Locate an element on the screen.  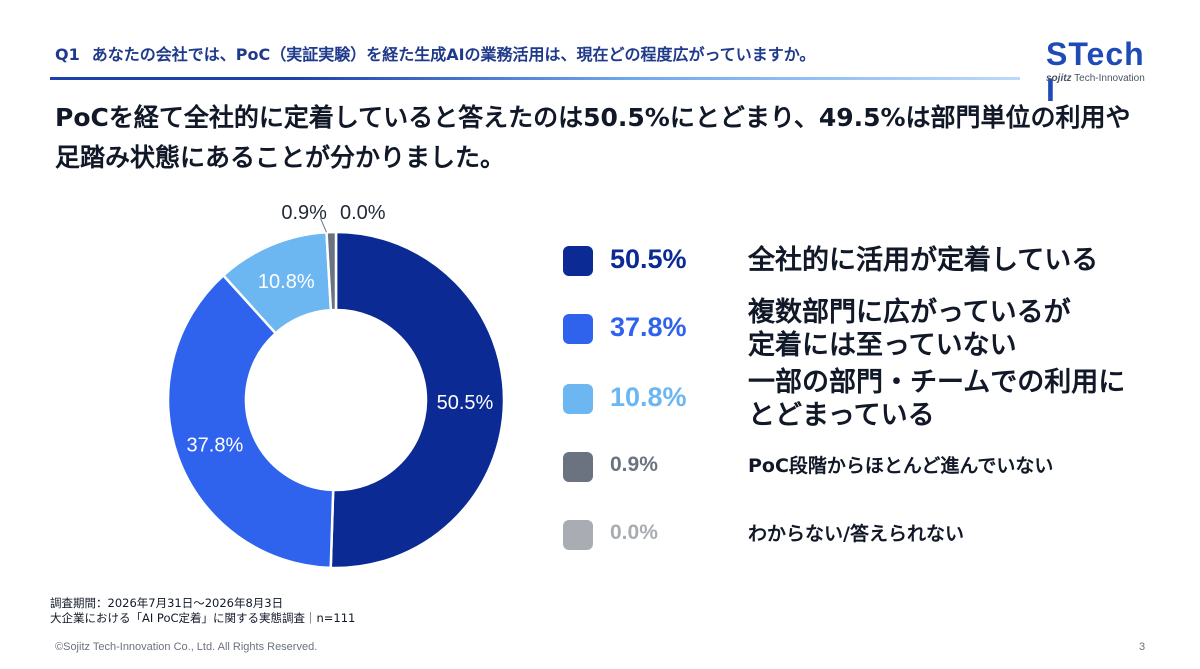
legend-label: 全社的に活用が定着している is located at coordinates (923, 260).